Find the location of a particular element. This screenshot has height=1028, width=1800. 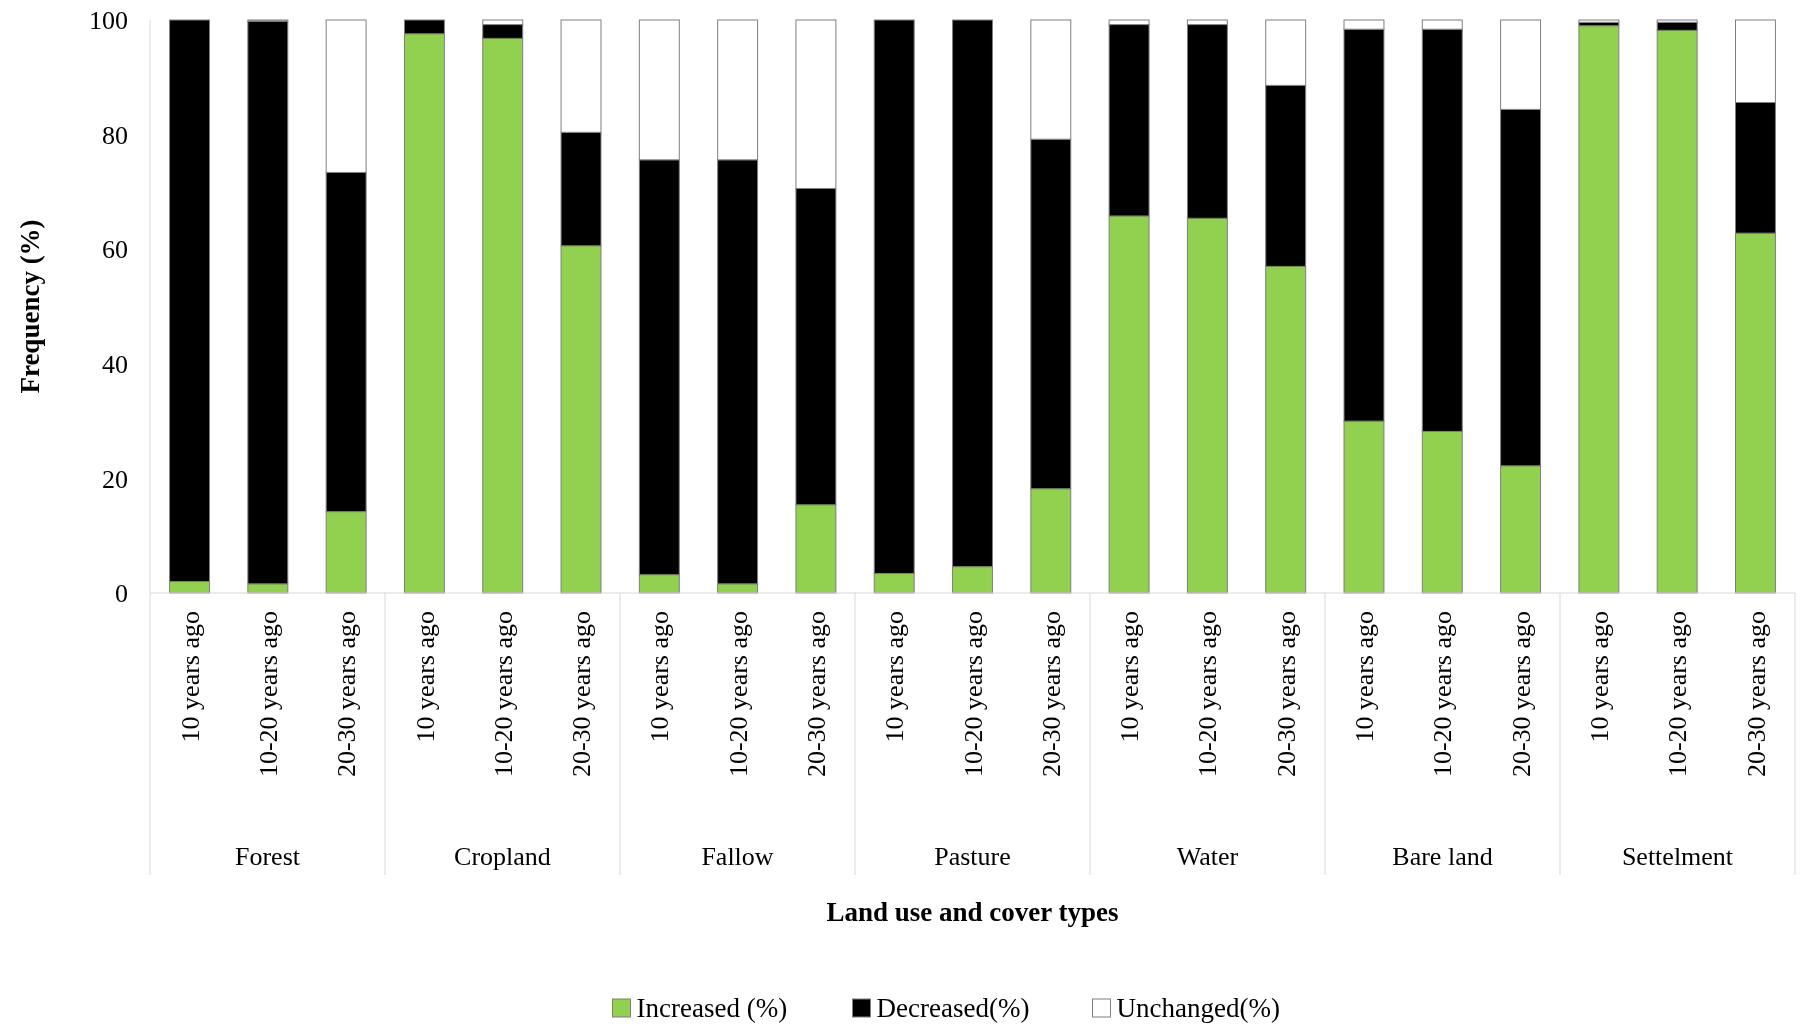

text: Water is located at coordinates (1207, 857).